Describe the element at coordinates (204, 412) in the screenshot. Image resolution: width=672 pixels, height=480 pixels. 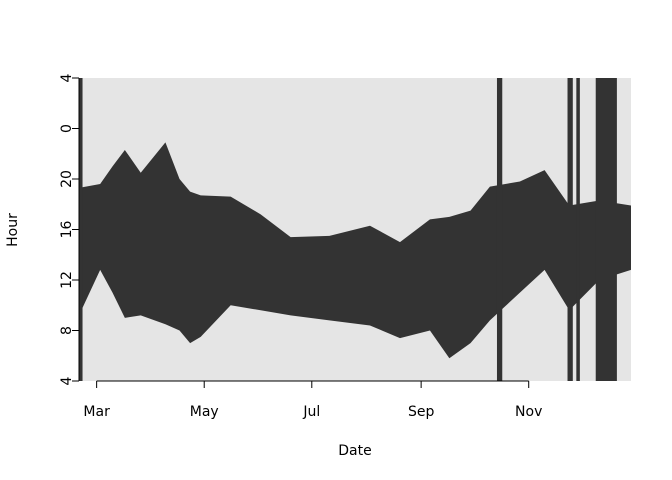
I see `x-tick-label: May` at that location.